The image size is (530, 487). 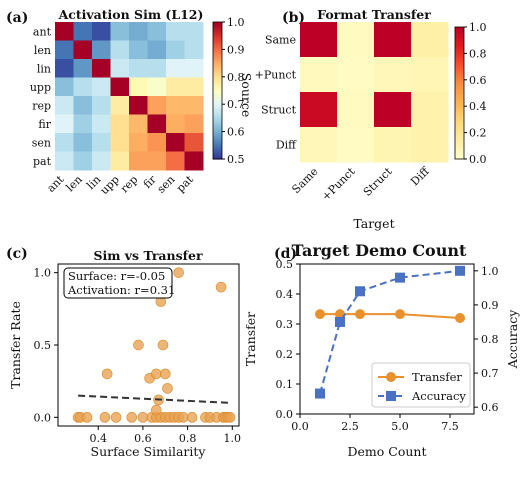 I want to click on panel-d-series, so click(x=390, y=332).